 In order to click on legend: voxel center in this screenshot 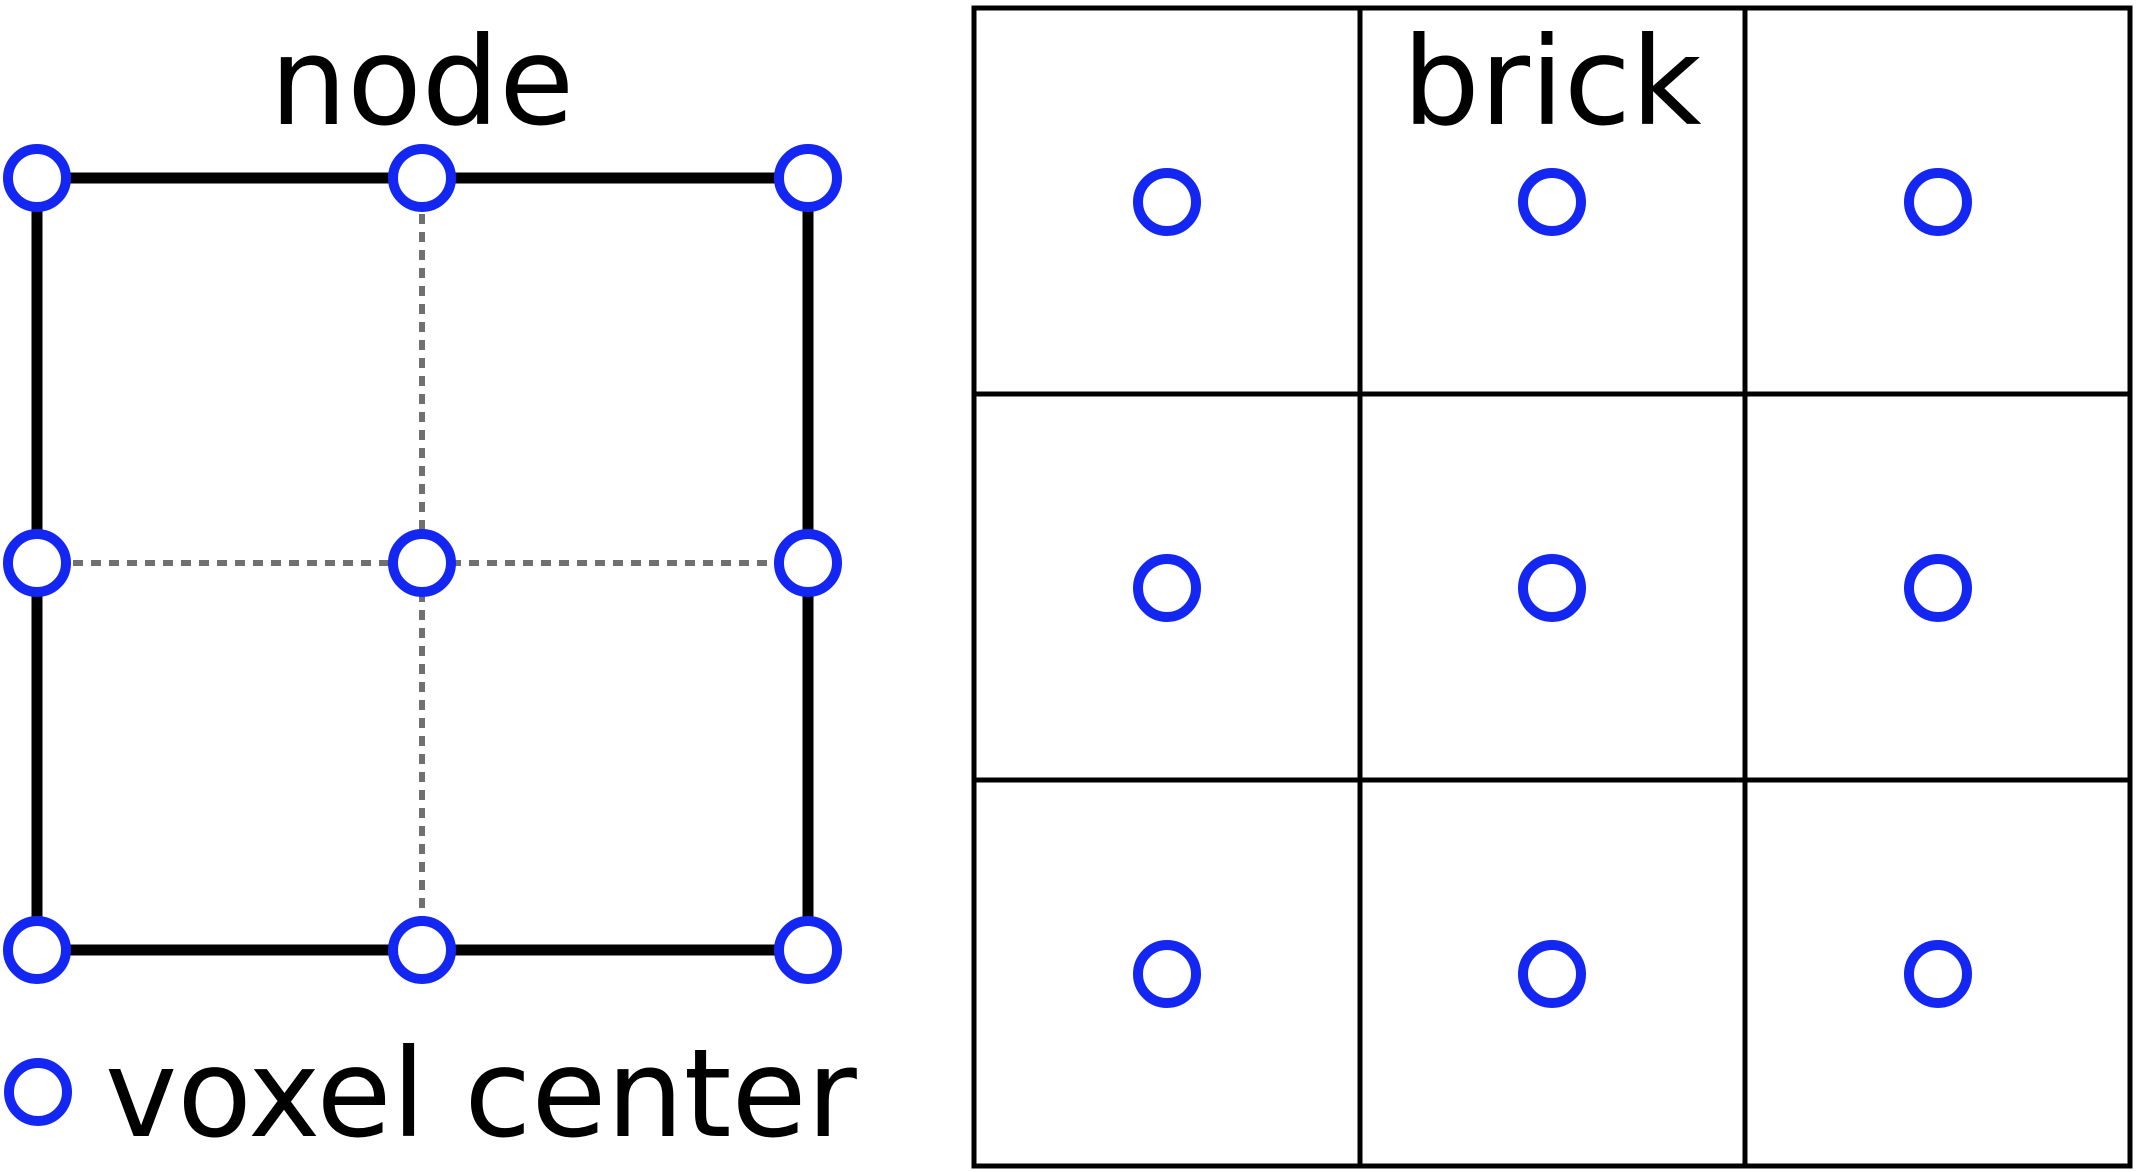, I will do `click(433, 1094)`.